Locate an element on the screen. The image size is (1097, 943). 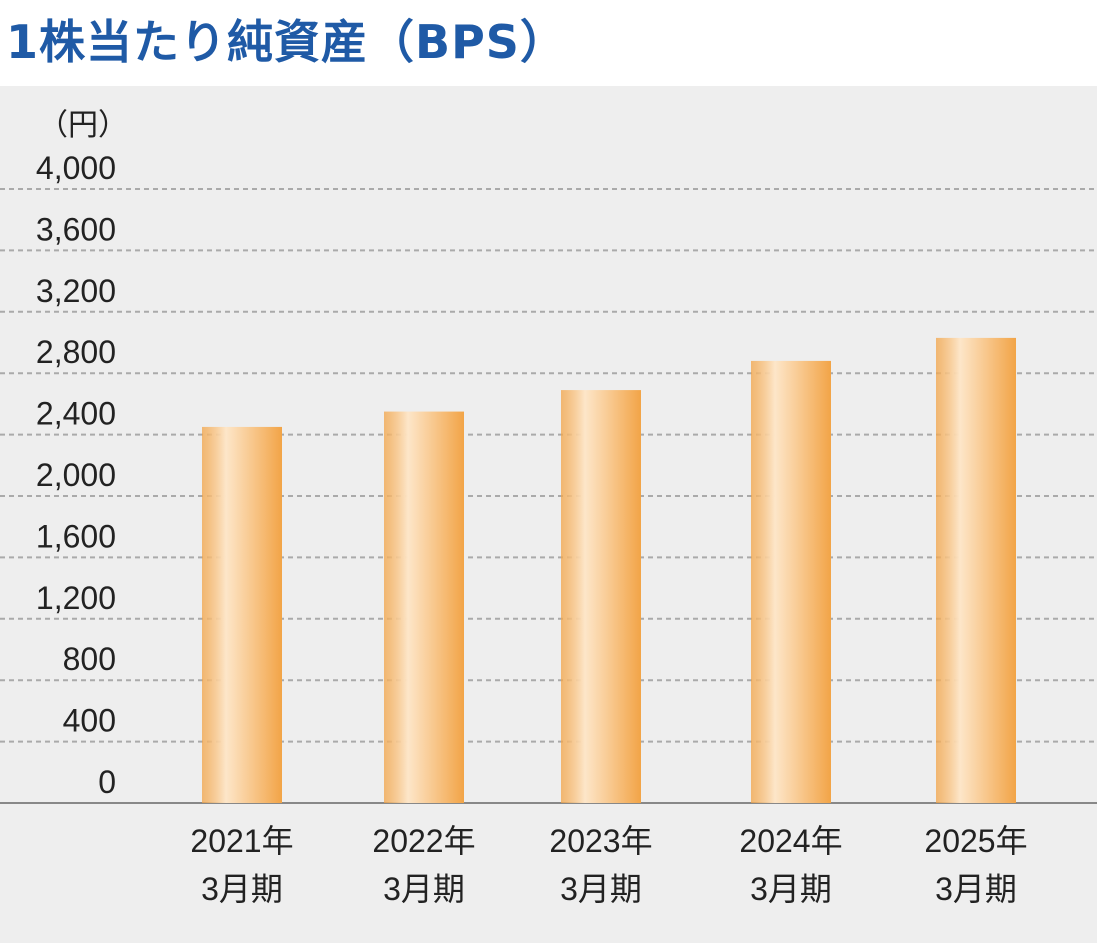
x-category-label: 2022年 is located at coordinates (423, 841).